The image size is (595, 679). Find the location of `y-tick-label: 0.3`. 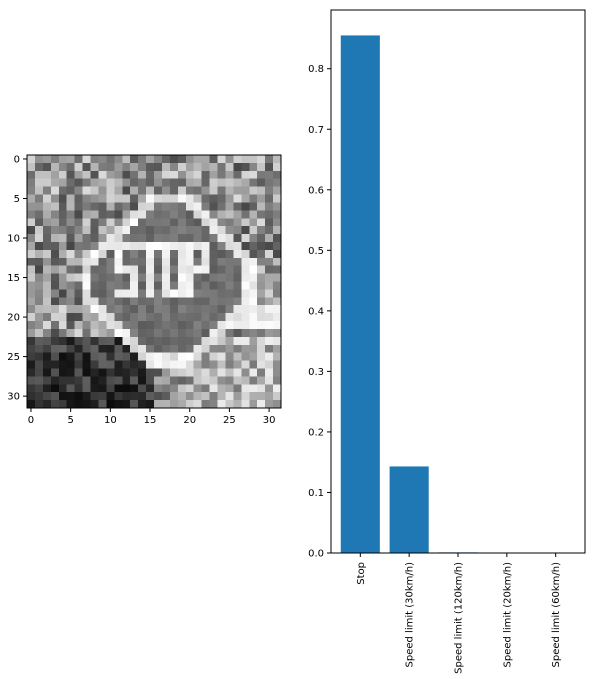

y-tick-label: 0.3 is located at coordinates (316, 372).